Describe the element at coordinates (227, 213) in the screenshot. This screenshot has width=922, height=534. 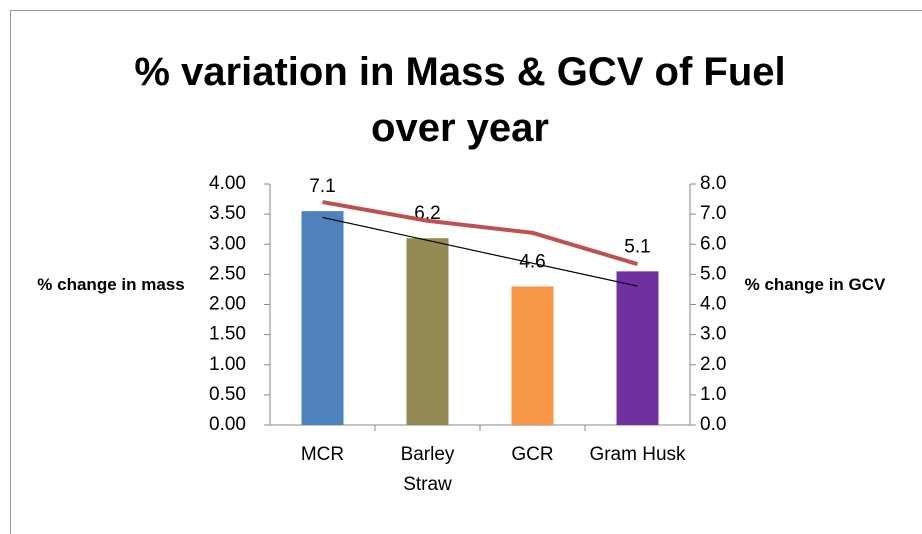
I see `y-tick-label: 3.50` at that location.